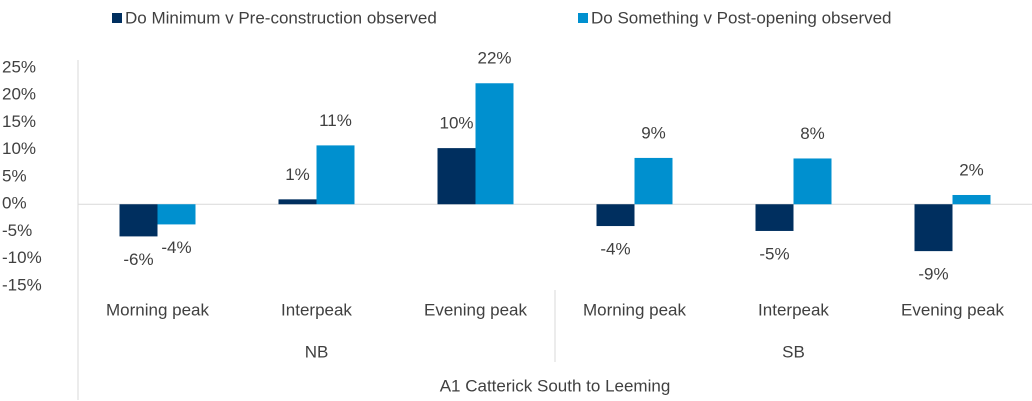  I want to click on data-label: 2%, so click(971, 169).